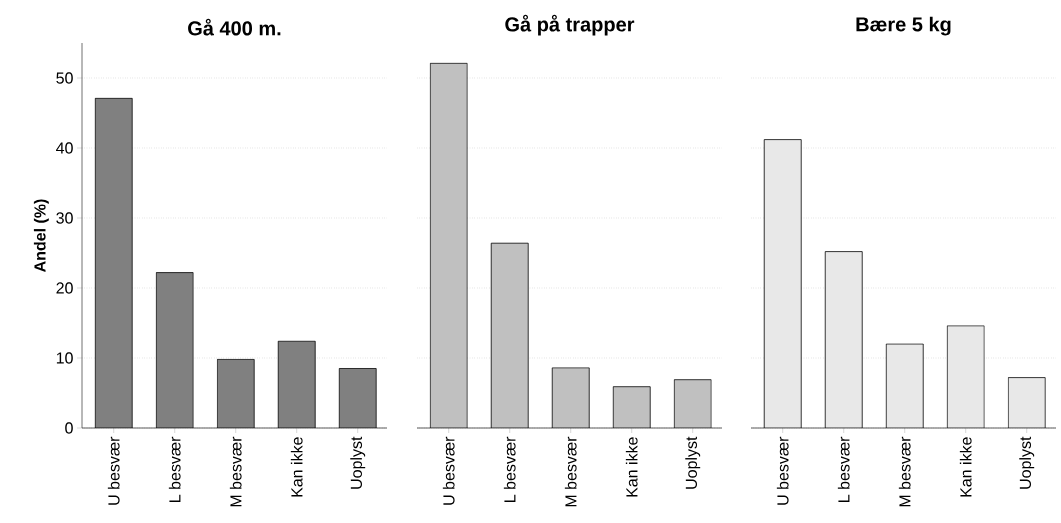 The height and width of the screenshot is (523, 1061). Describe the element at coordinates (903, 26) in the screenshot. I see `chart-title: Bære 5 kg` at that location.